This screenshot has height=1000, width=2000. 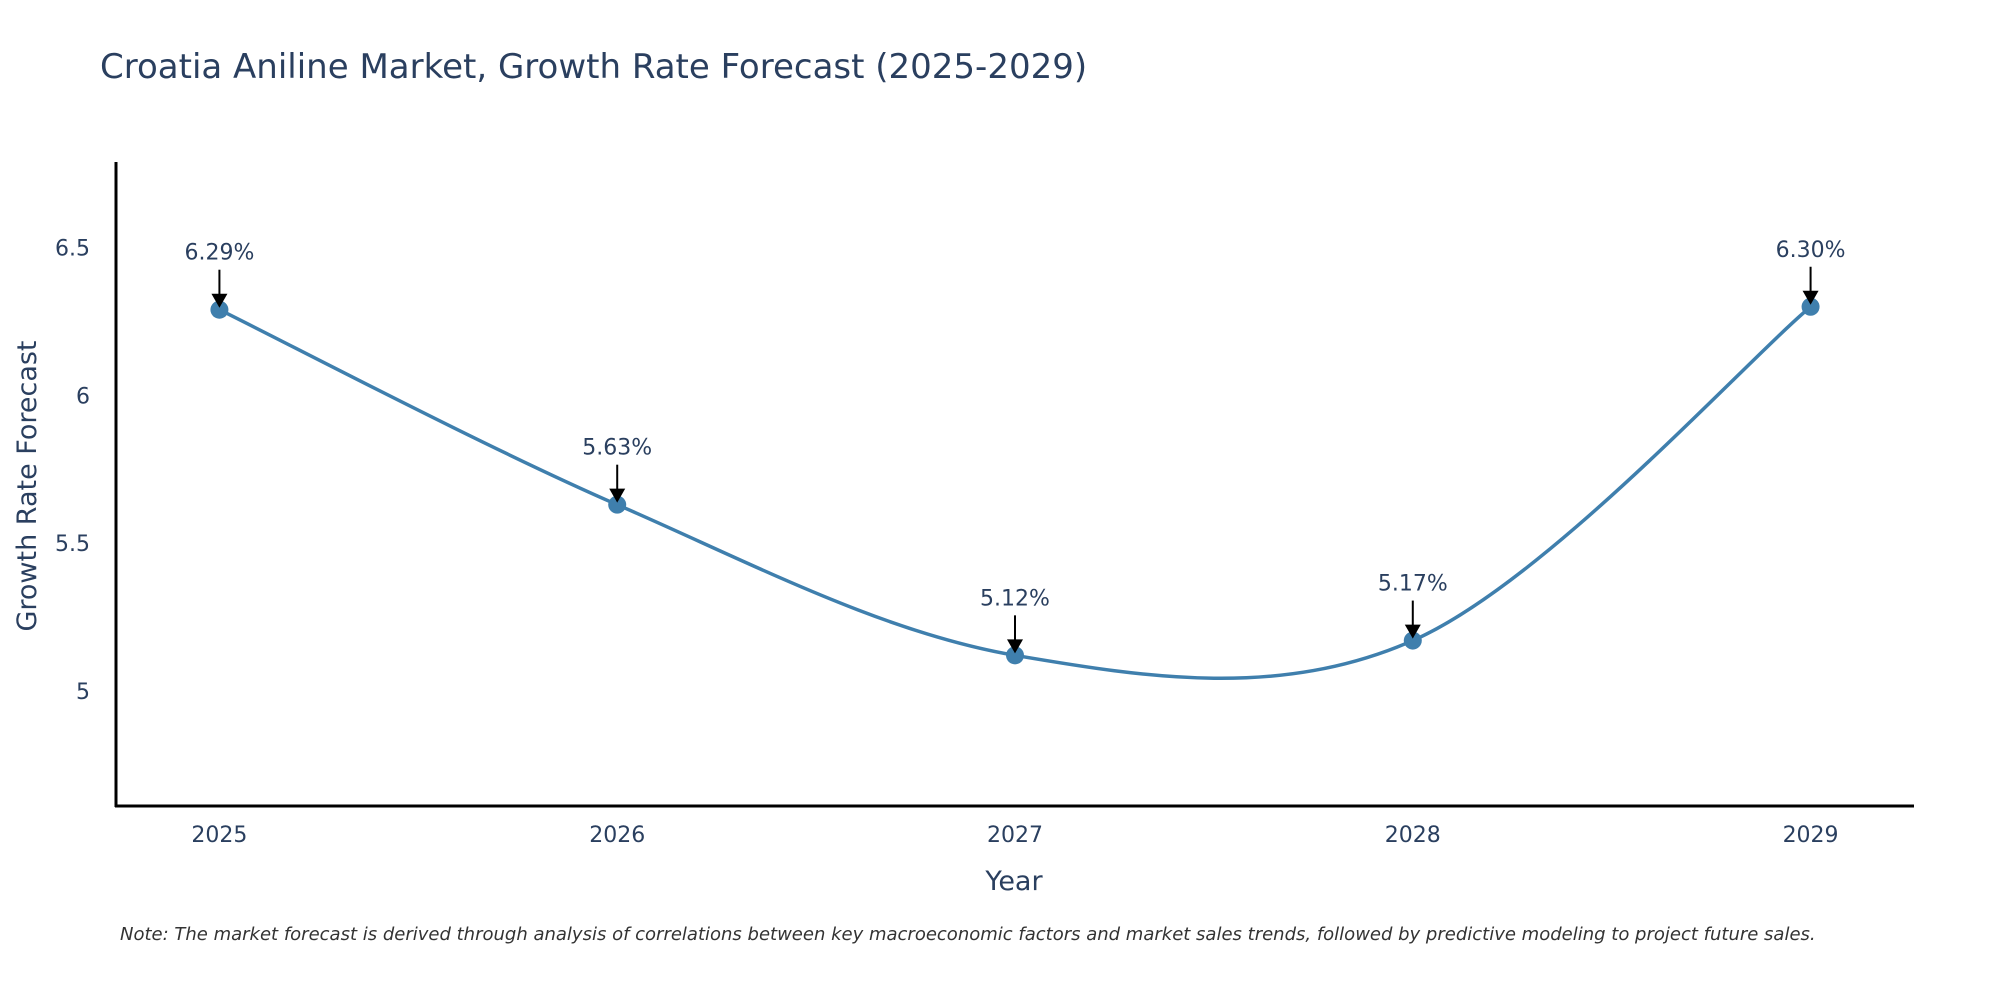 What do you see at coordinates (617, 448) in the screenshot?
I see `data-label-2026: 5.63%` at bounding box center [617, 448].